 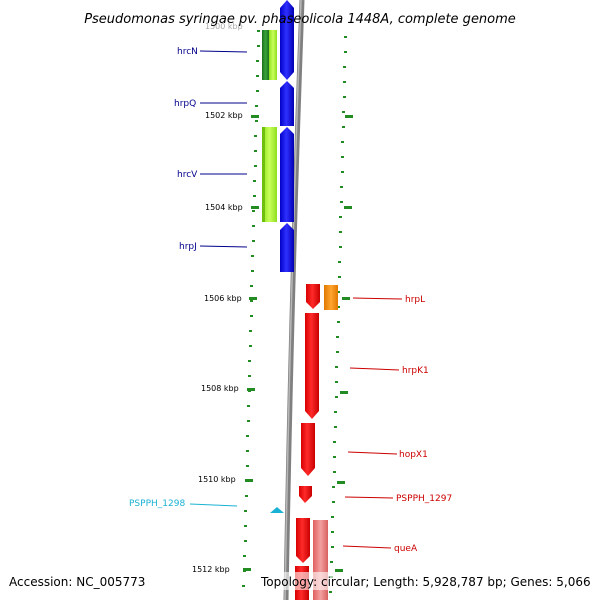 I want to click on gene-dark-green-block, so click(x=265, y=55).